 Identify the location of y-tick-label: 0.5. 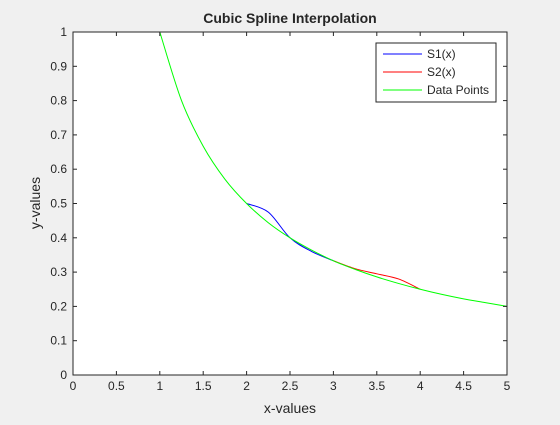
(58, 204).